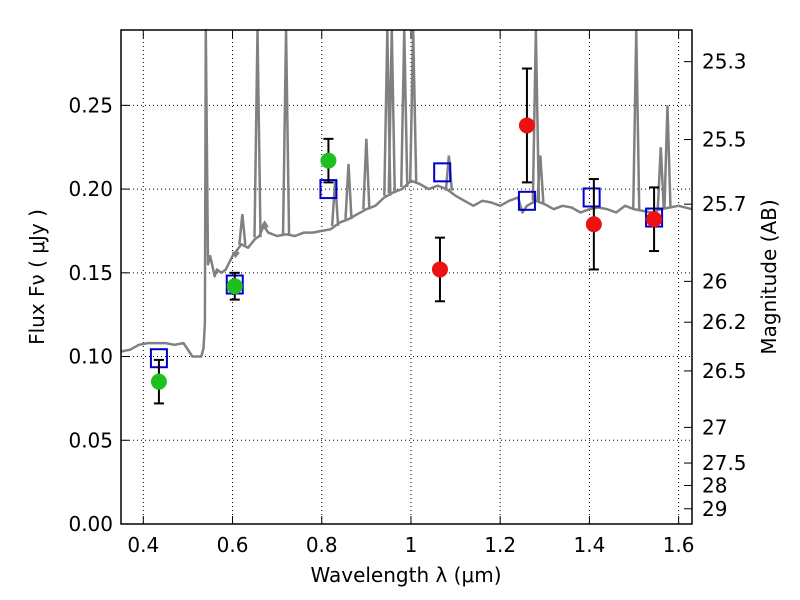 This screenshot has height=600, width=800. I want to click on y-tick-label: 0.15, so click(90, 273).